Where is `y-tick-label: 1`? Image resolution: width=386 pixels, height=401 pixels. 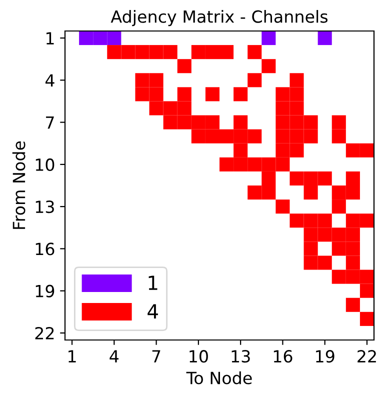 y-tick-label: 1 is located at coordinates (50, 38).